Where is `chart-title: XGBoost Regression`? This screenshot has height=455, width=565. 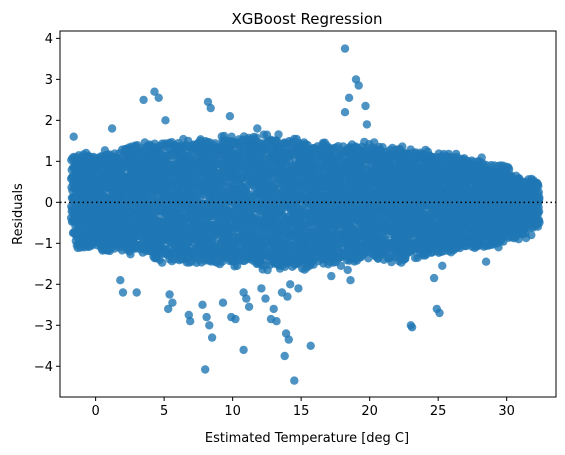 chart-title: XGBoost Regression is located at coordinates (306, 19).